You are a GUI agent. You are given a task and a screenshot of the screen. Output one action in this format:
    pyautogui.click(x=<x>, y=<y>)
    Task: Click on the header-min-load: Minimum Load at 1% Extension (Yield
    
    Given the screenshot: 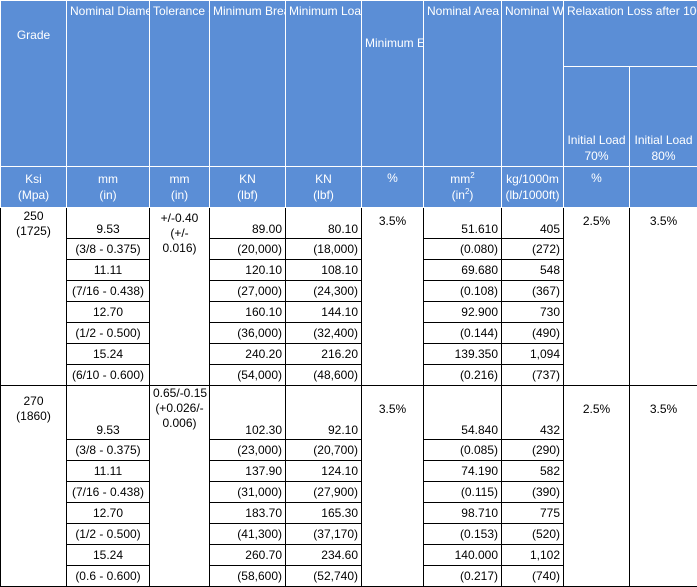 What is the action you would take?
    pyautogui.click(x=324, y=84)
    